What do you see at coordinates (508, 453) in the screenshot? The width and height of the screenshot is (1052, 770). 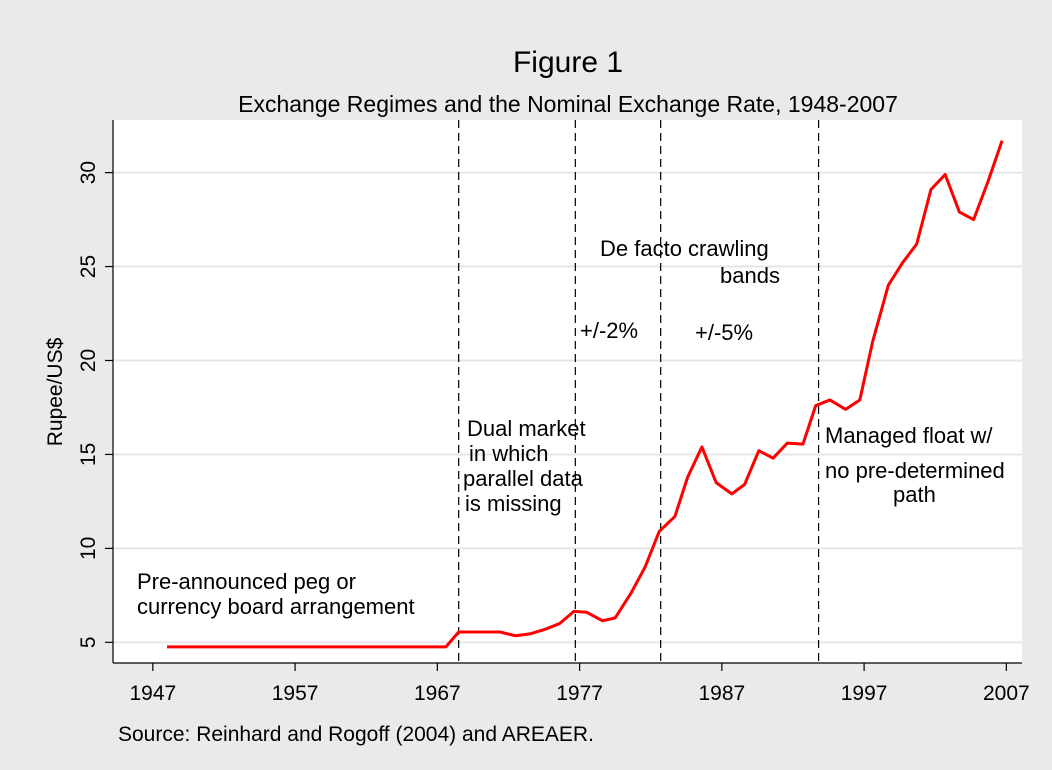 I see `annotation: in which` at bounding box center [508, 453].